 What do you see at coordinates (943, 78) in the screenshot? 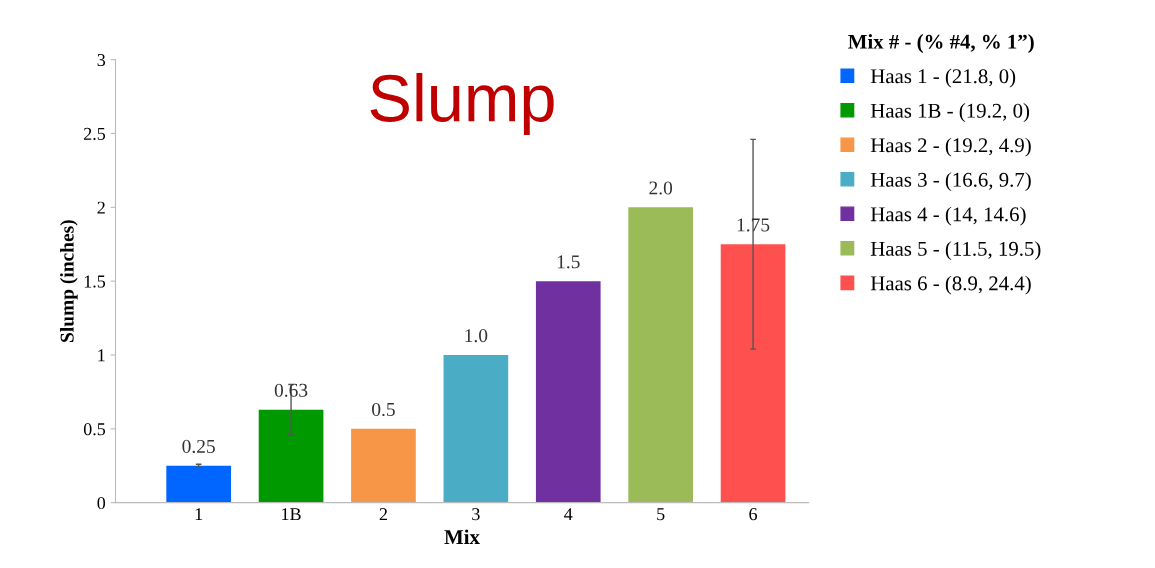
I see `legend-label: Haas 1 - (21.8, 0)` at bounding box center [943, 78].